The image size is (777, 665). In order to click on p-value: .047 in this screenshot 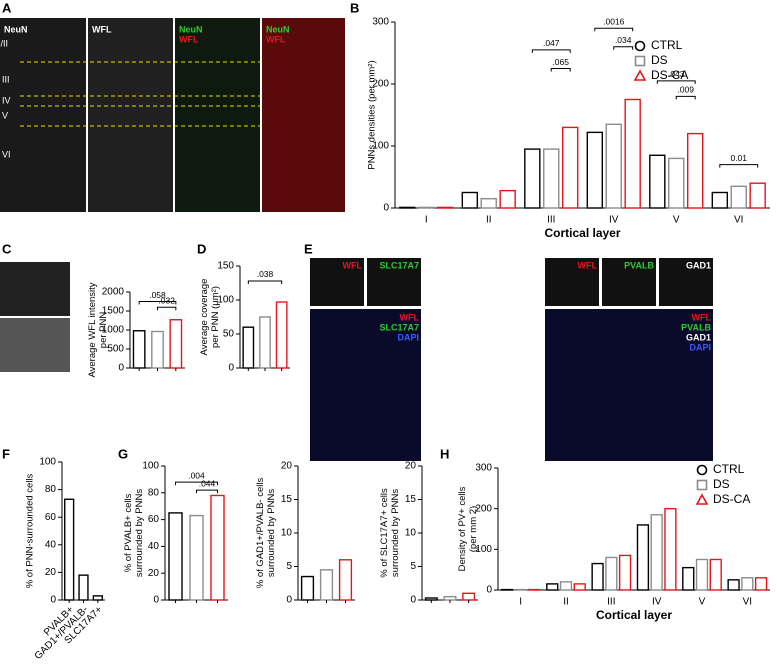, I will do `click(551, 43)`.